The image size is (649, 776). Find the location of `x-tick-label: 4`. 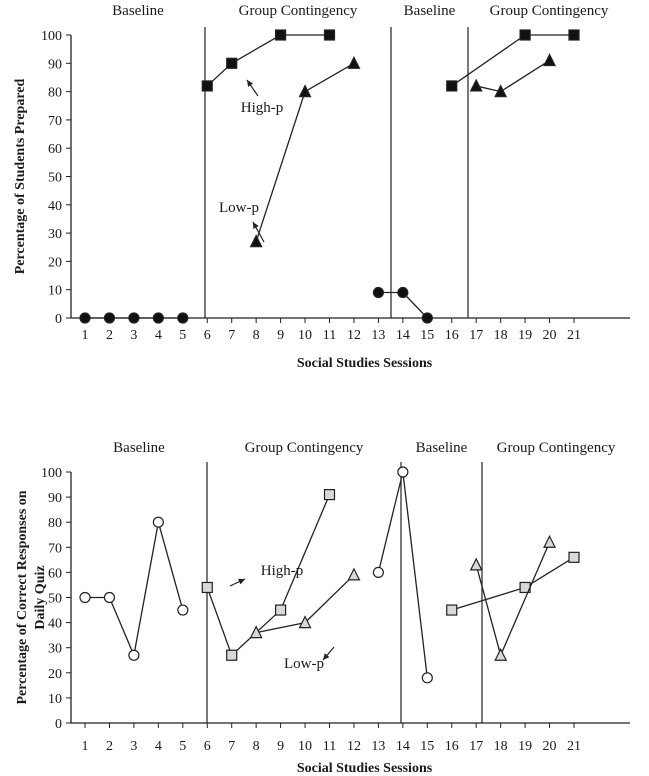

x-tick-label: 4 is located at coordinates (158, 335).